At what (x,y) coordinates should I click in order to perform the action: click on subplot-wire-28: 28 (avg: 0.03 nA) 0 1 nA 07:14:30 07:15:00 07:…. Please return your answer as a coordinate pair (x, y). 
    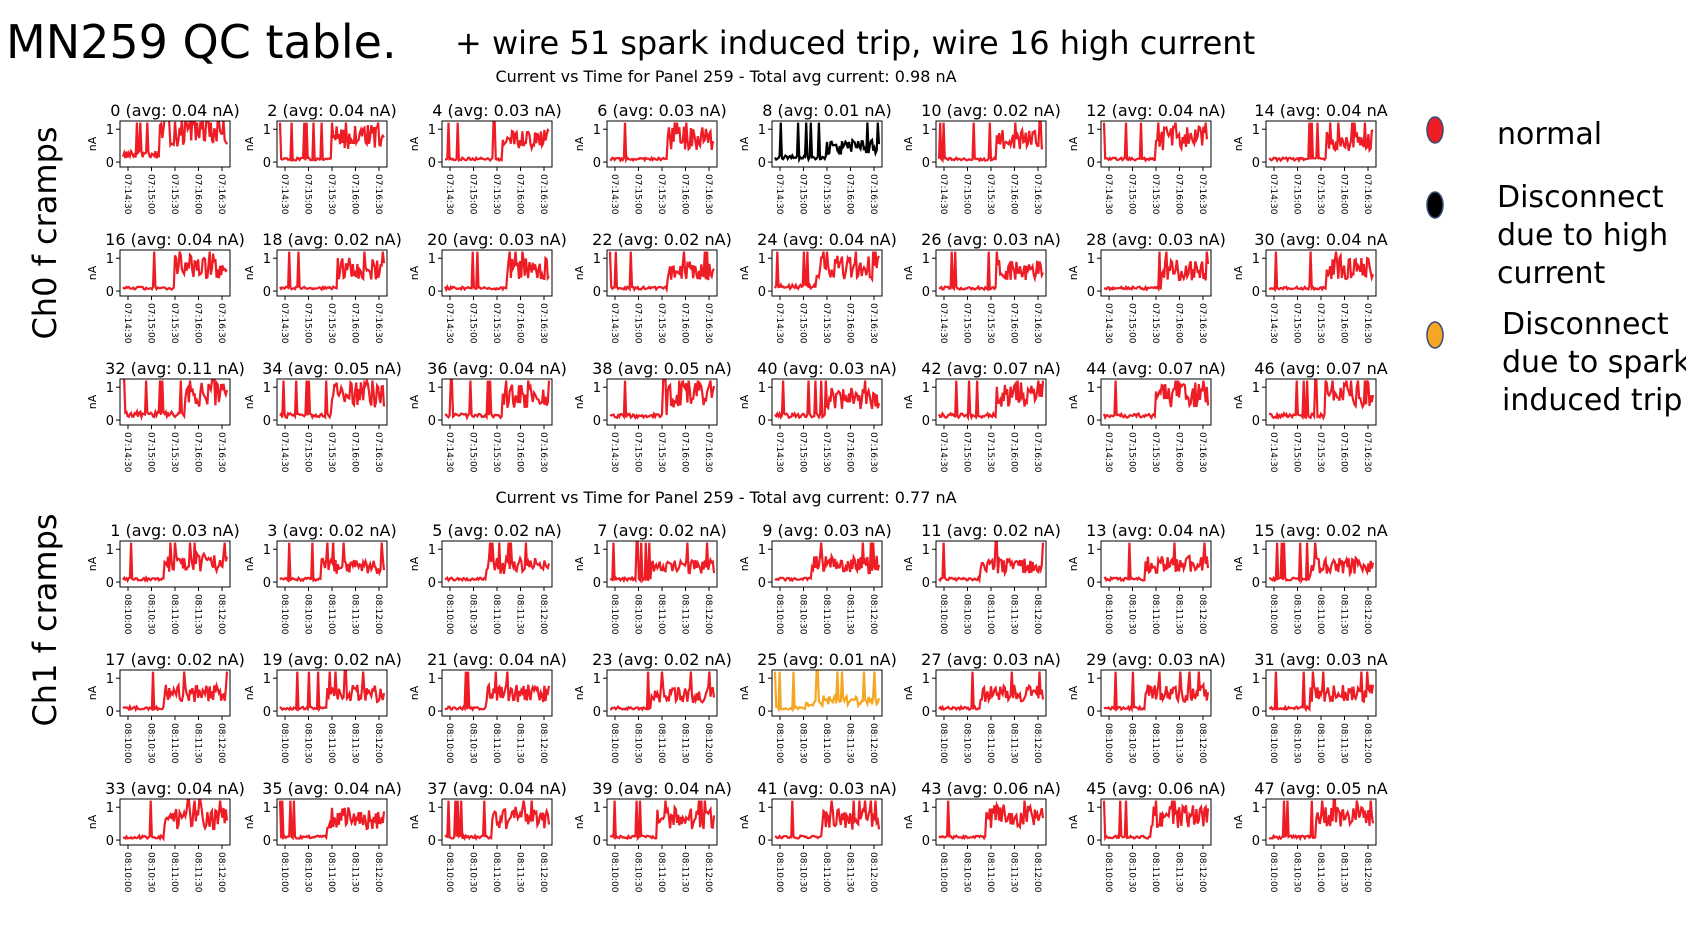
    Looking at the image, I should click on (1146, 287).